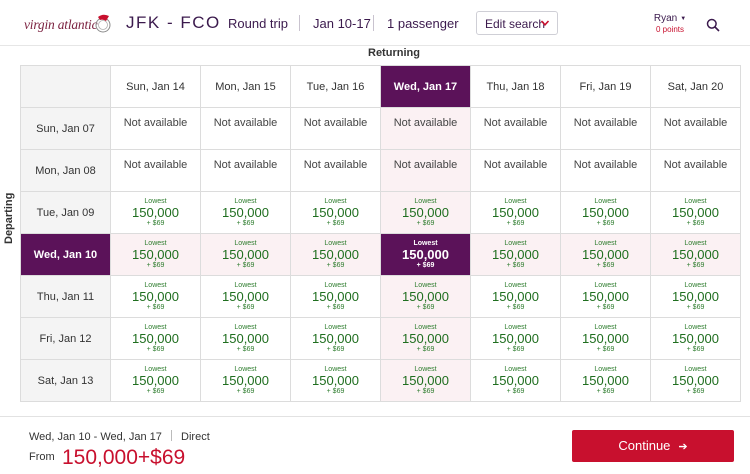 Image resolution: width=750 pixels, height=474 pixels. What do you see at coordinates (653, 446) in the screenshot?
I see `continue-button: Continue ➔` at bounding box center [653, 446].